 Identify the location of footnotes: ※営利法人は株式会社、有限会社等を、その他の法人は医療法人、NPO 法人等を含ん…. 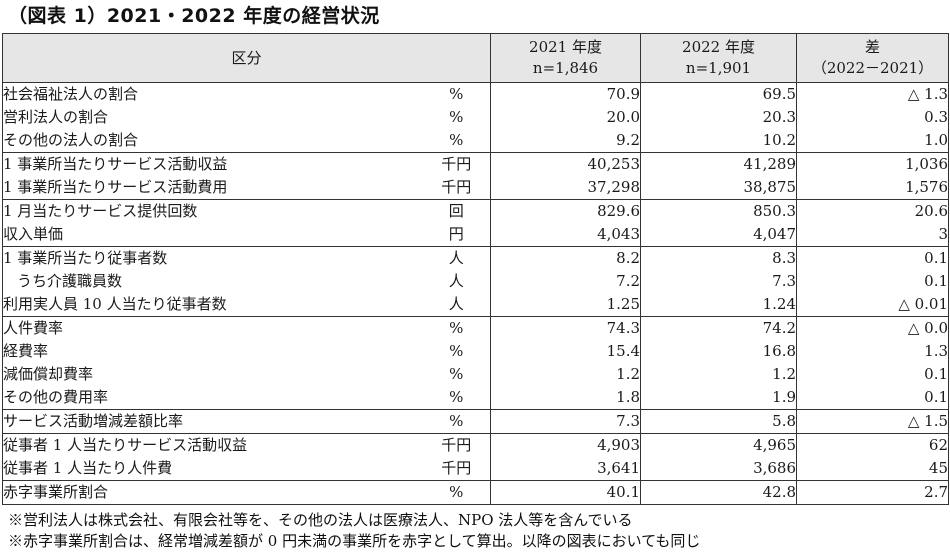
(354, 531).